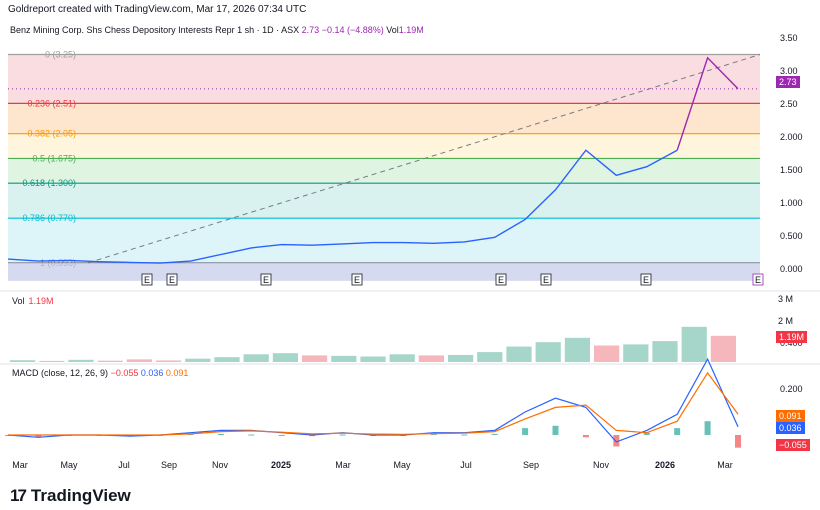 This screenshot has width=820, height=510. What do you see at coordinates (789, 71) in the screenshot?
I see `price-axis-tick: 3.00` at bounding box center [789, 71].